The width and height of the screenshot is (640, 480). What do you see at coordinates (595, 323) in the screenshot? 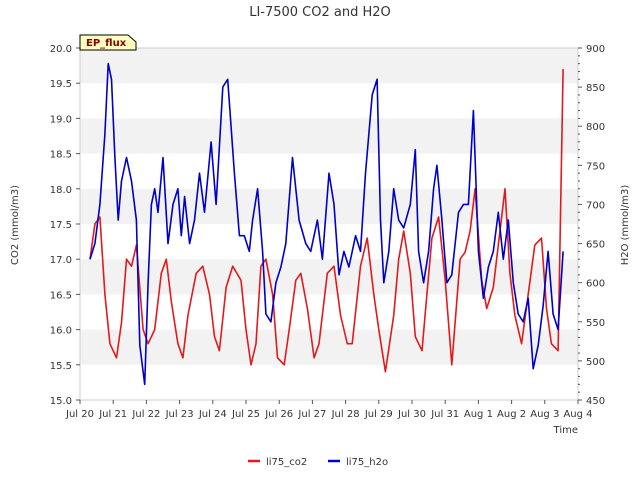
I see `y-tick-label-right: 550` at bounding box center [595, 323].